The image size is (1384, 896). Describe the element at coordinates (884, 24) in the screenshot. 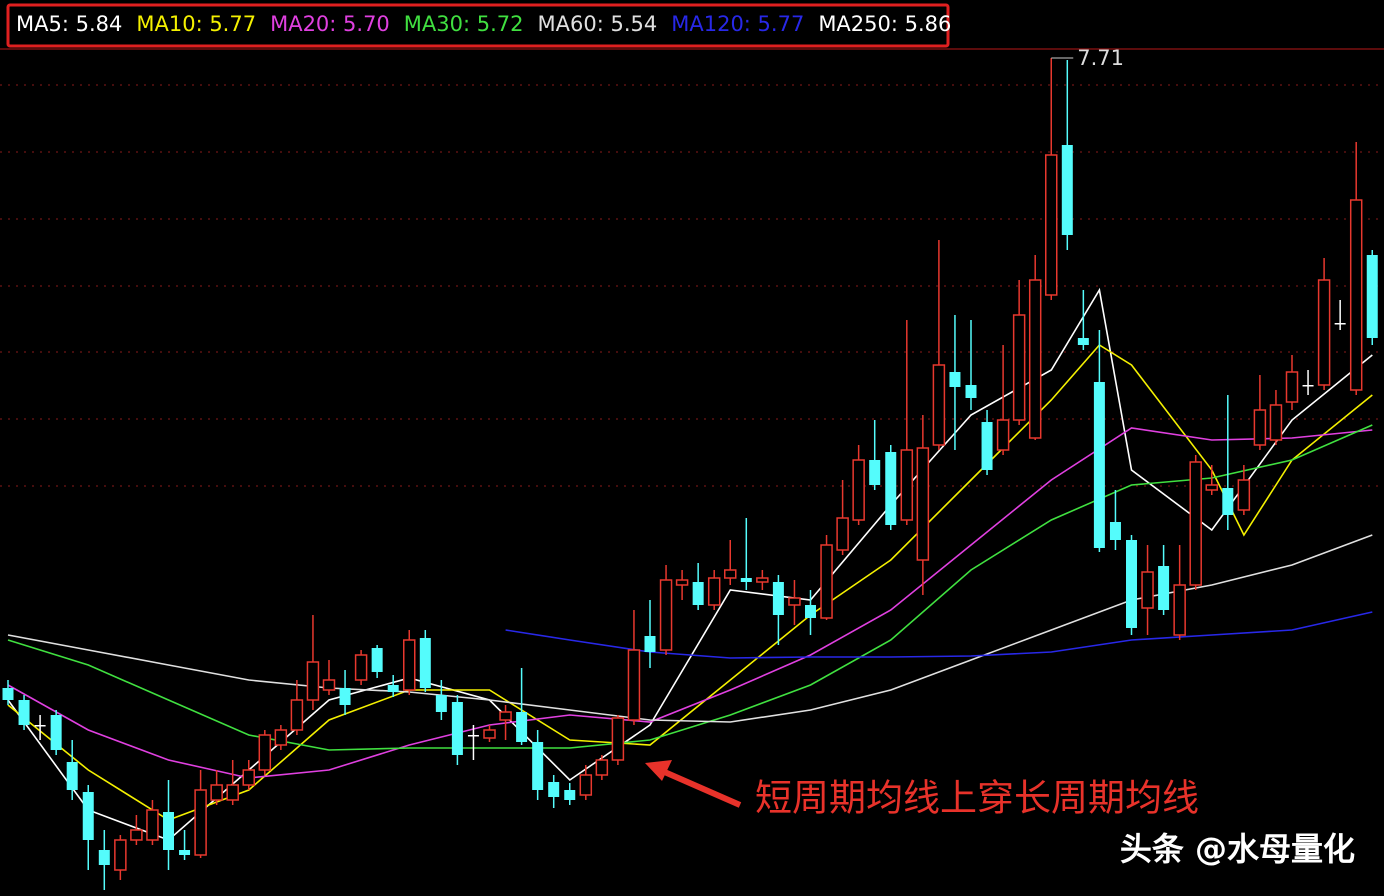

I see `legend-entry: MA250: 5.86` at that location.